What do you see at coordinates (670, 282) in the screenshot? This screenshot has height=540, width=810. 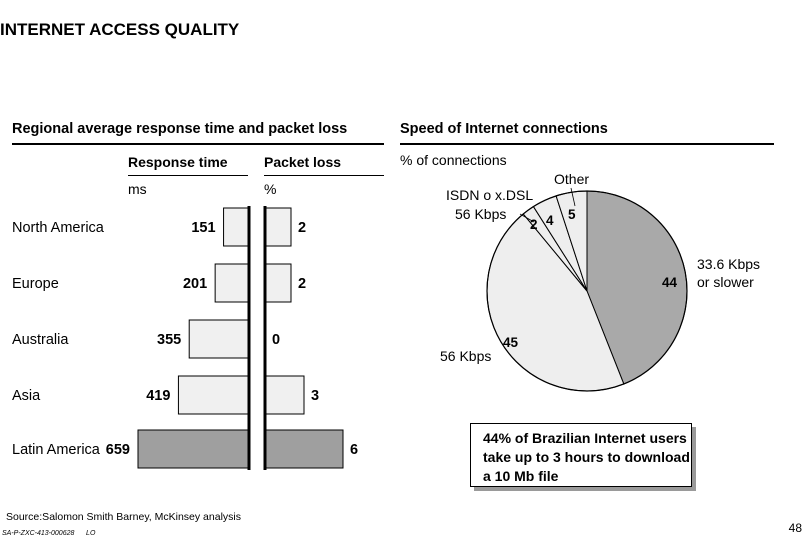 I see `pie-value-slow: 44` at bounding box center [670, 282].